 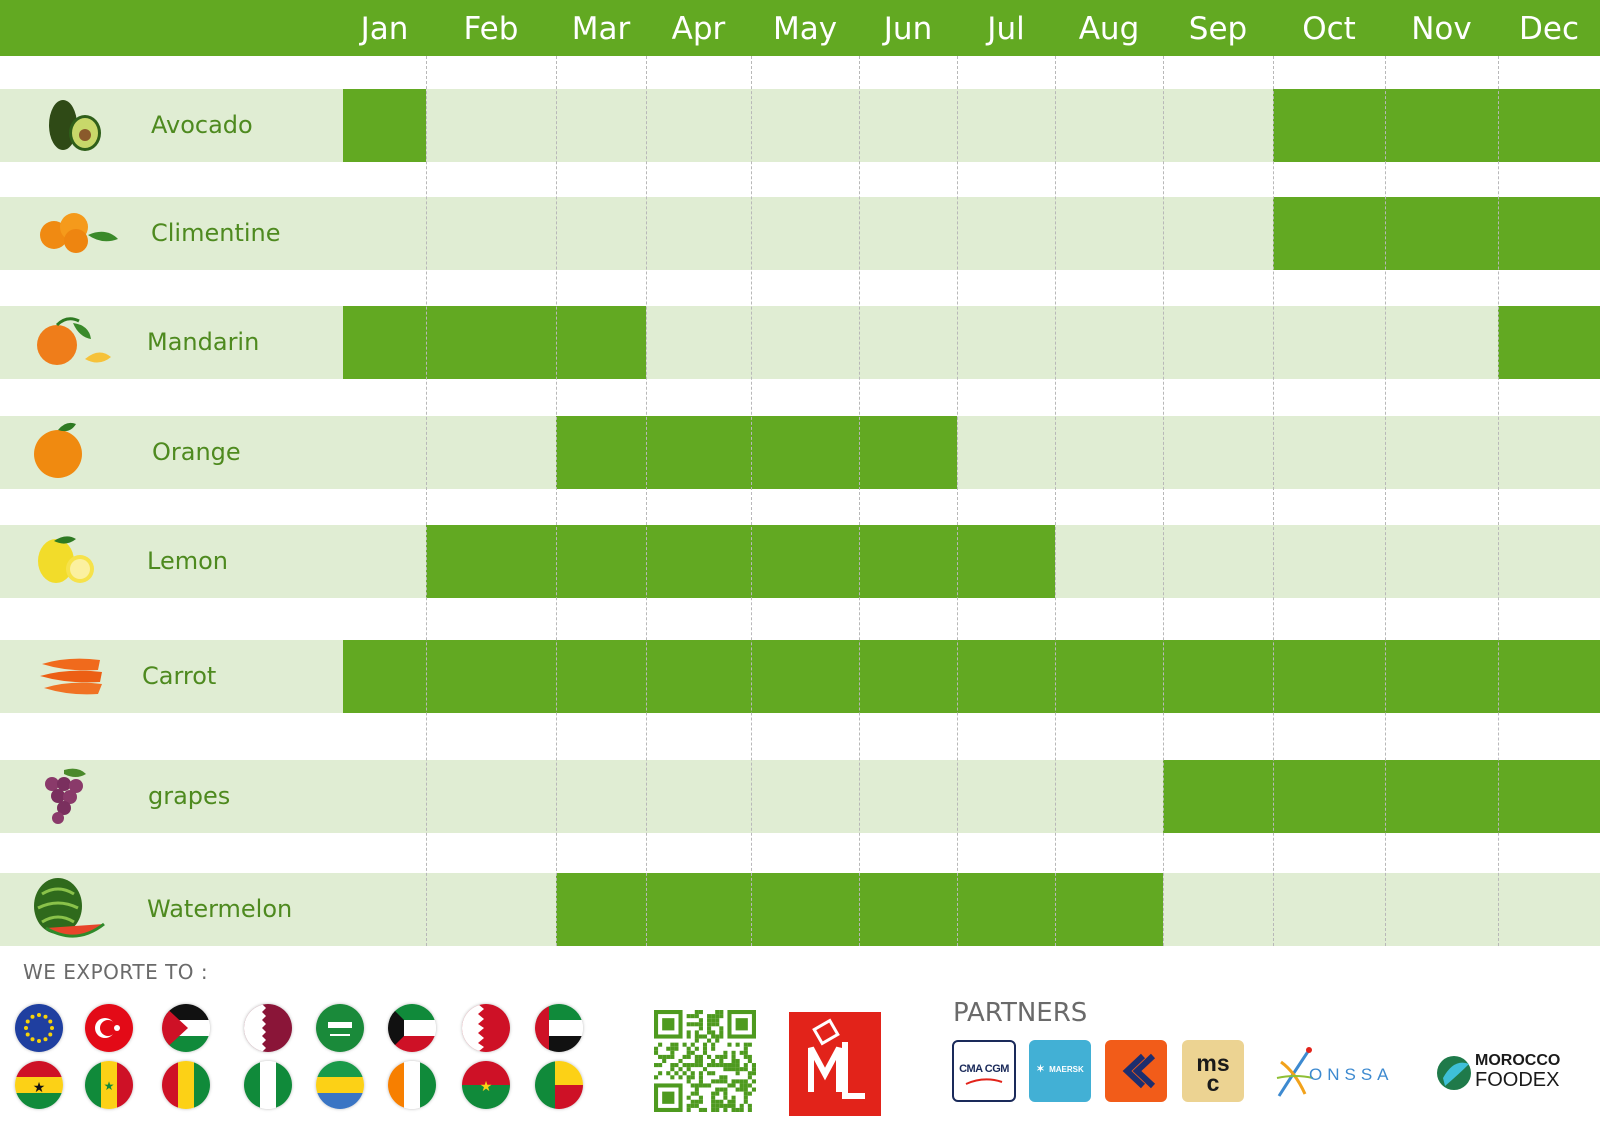 What do you see at coordinates (186, 1028) in the screenshot?
I see `jordan-flag` at bounding box center [186, 1028].